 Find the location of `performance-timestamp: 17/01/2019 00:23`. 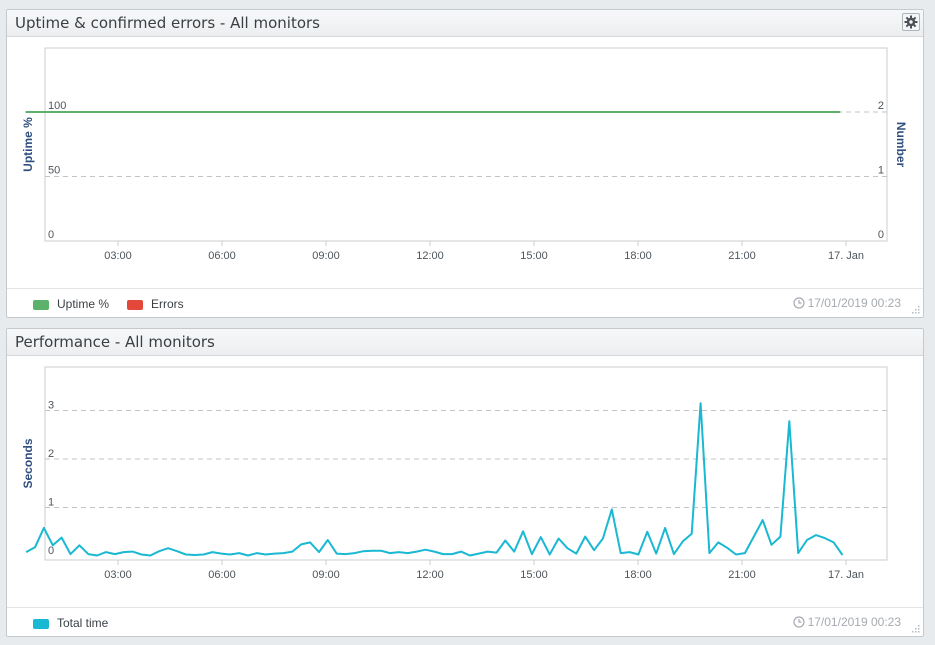

performance-timestamp: 17/01/2019 00:23 is located at coordinates (846, 622).